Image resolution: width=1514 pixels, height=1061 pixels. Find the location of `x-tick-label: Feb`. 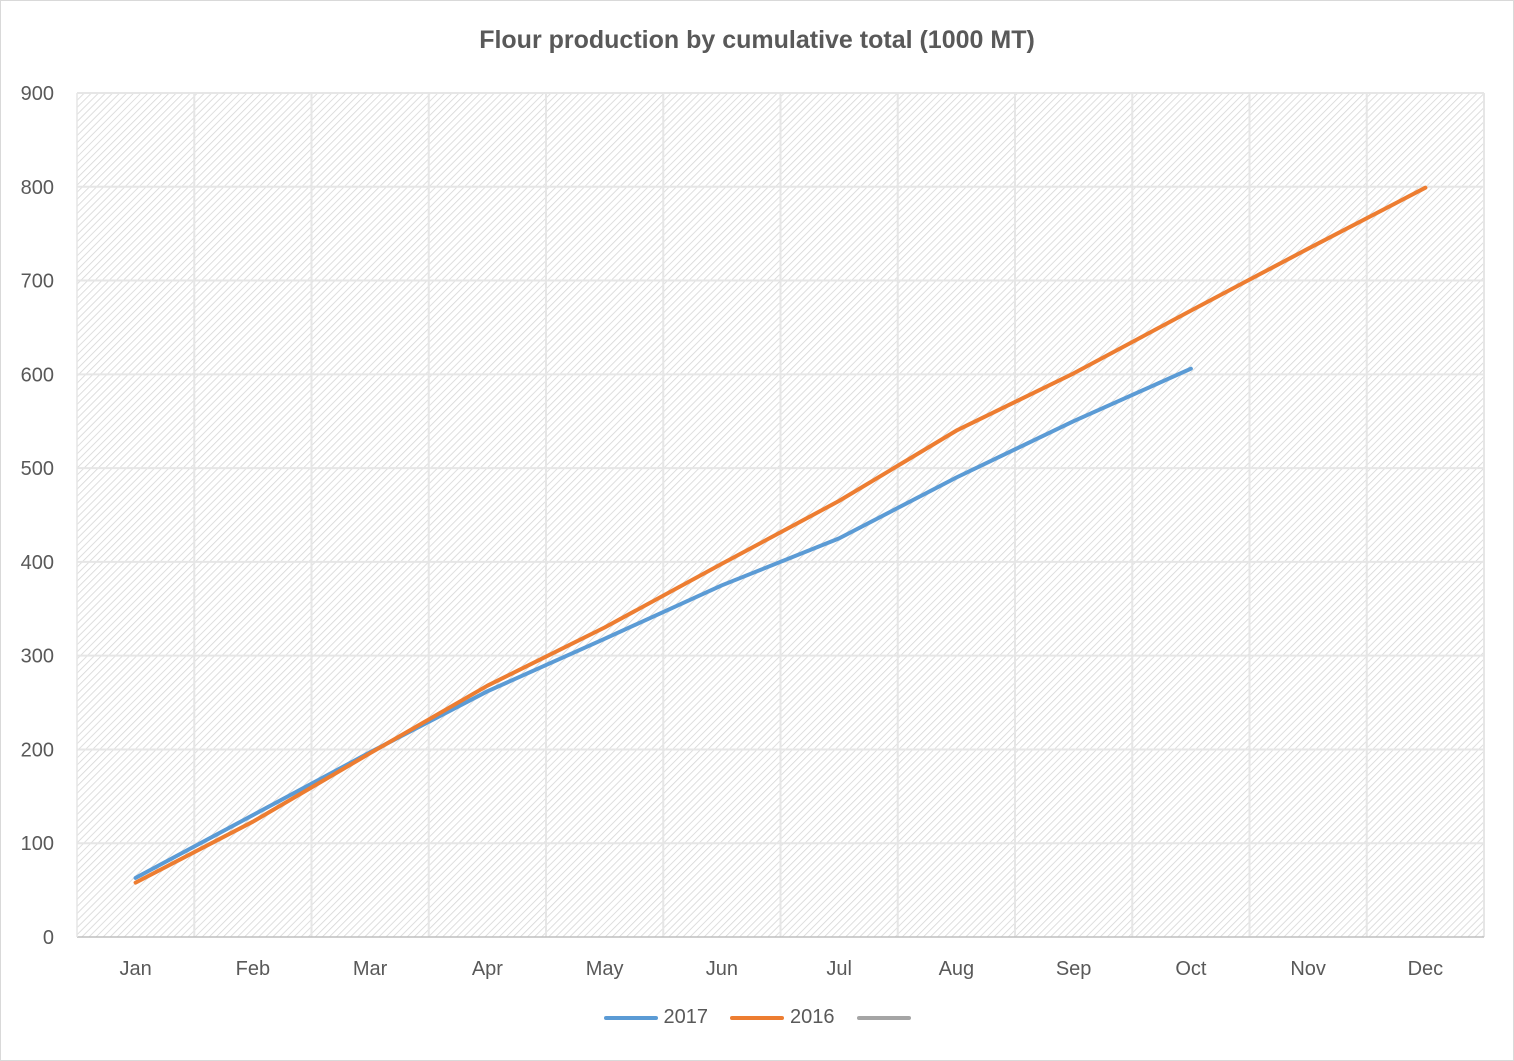

x-tick-label: Feb is located at coordinates (253, 969).